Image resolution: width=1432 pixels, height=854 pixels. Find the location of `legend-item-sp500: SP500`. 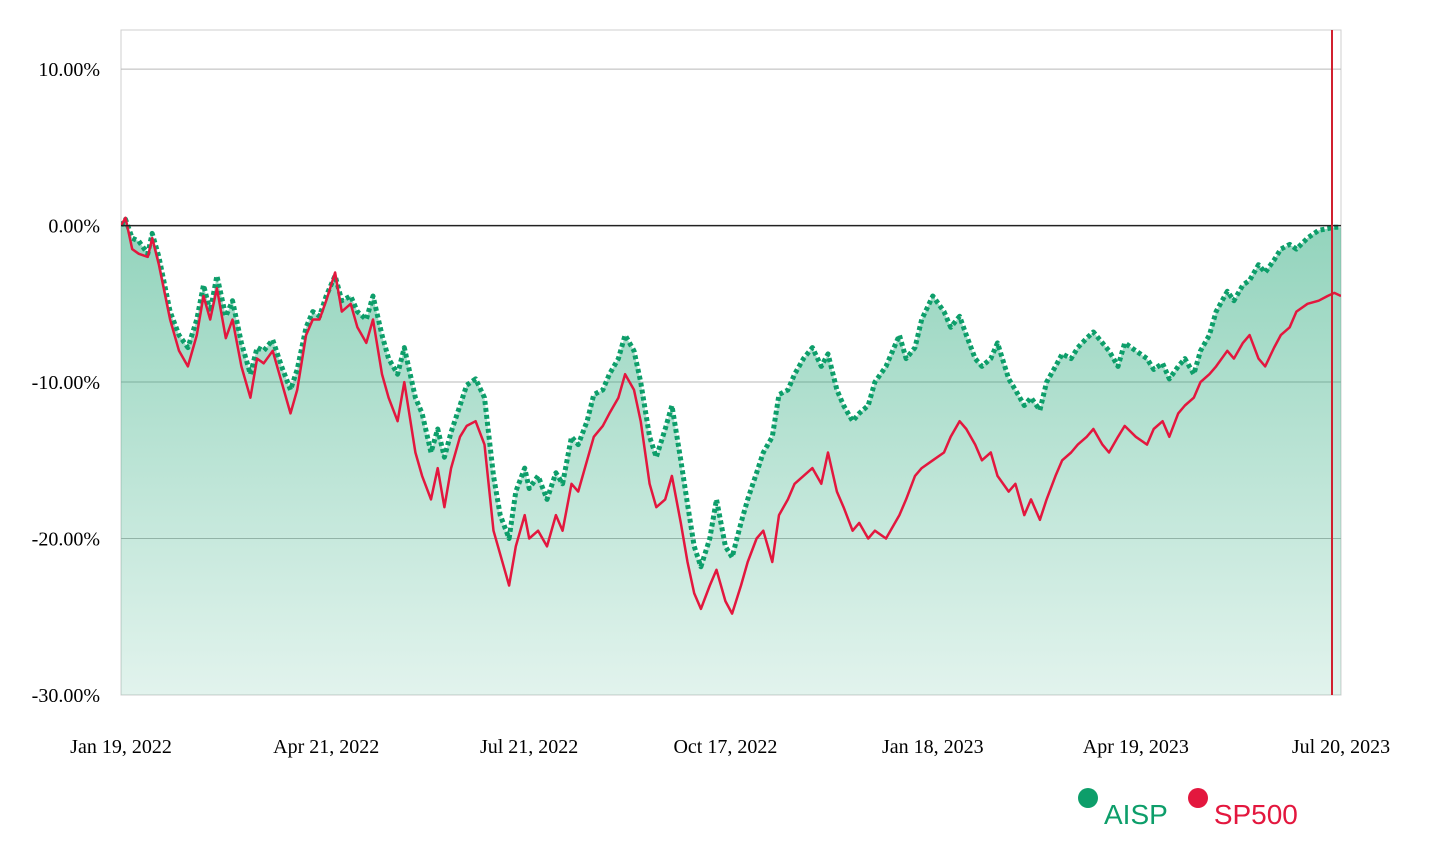

legend-item-sp500: SP500 is located at coordinates (1242, 809).